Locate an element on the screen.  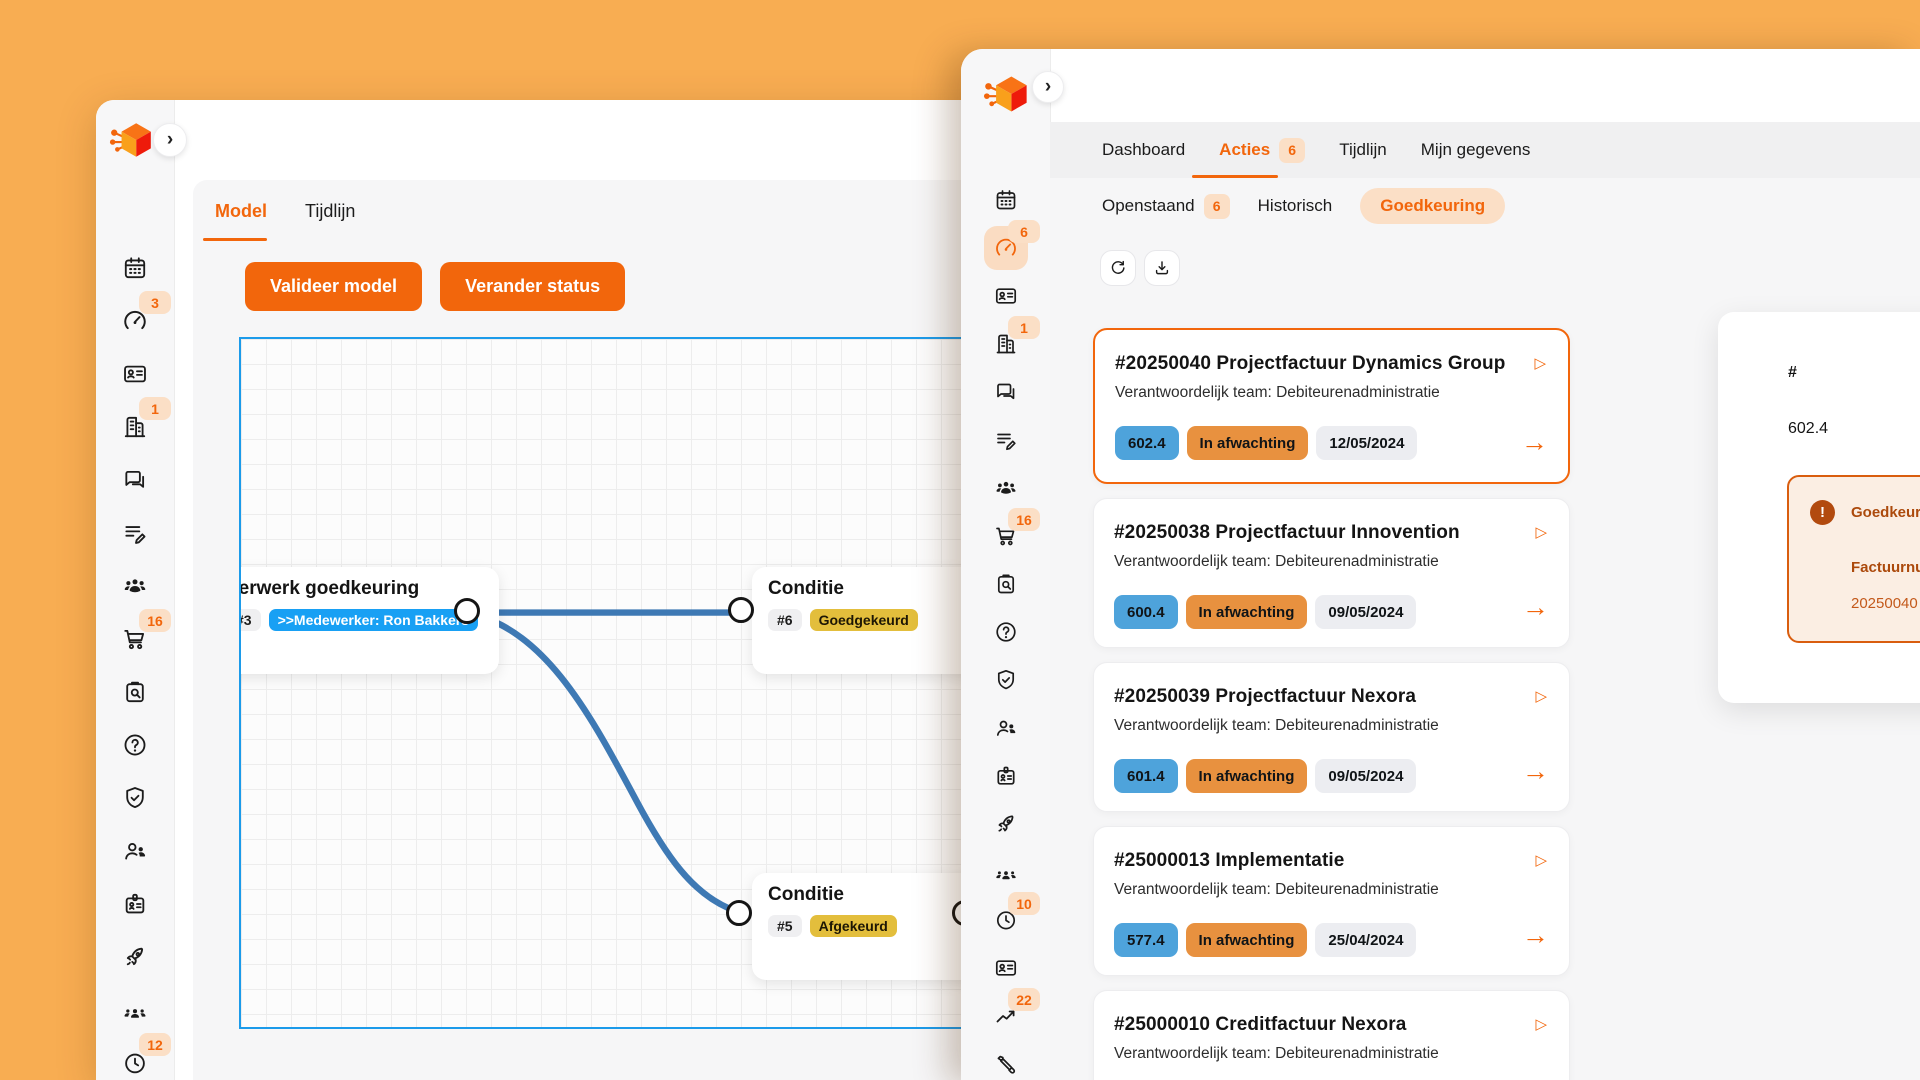
download-button is located at coordinates (1162, 268).